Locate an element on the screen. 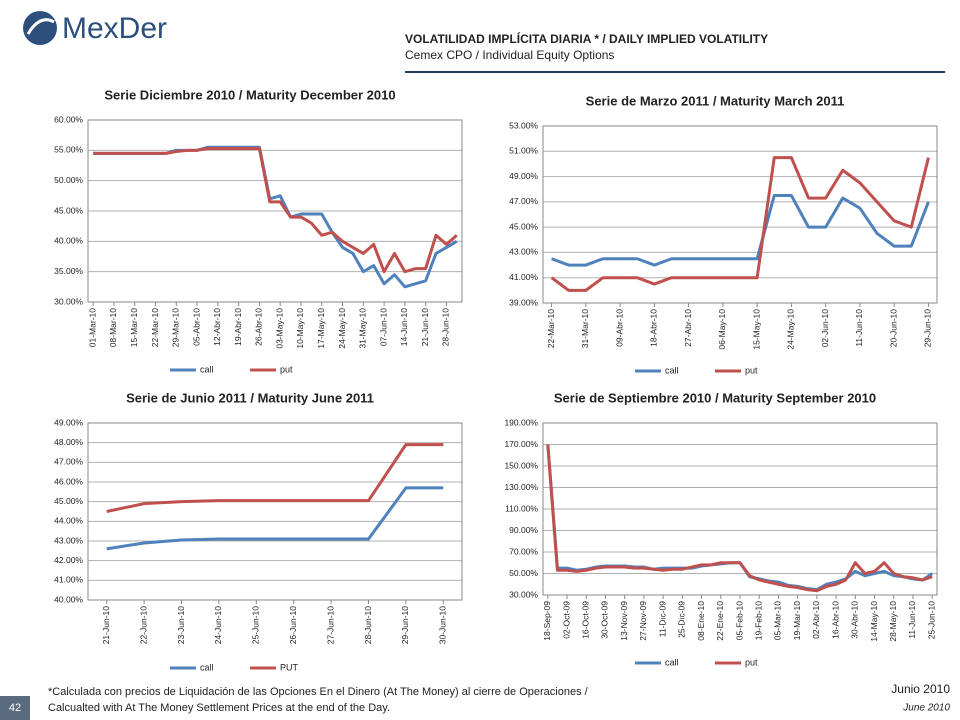 The height and width of the screenshot is (720, 960). logo-icon is located at coordinates (40, 28).